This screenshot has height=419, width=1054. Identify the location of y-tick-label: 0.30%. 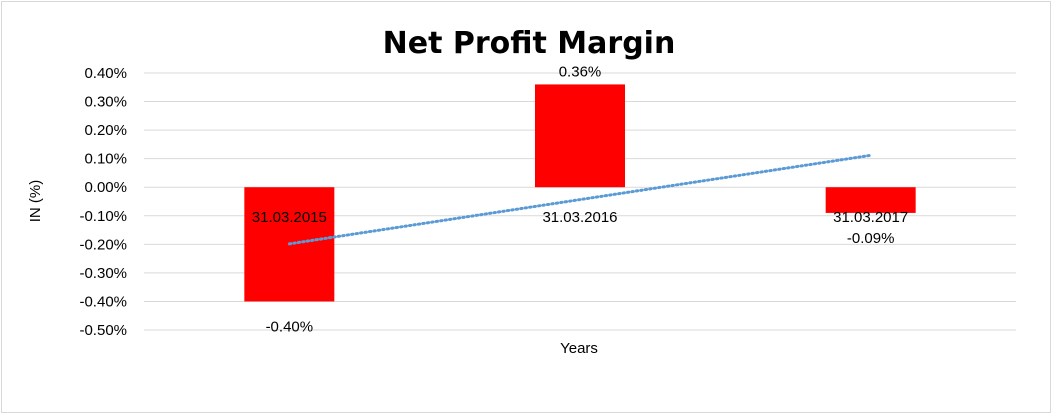
(105, 102).